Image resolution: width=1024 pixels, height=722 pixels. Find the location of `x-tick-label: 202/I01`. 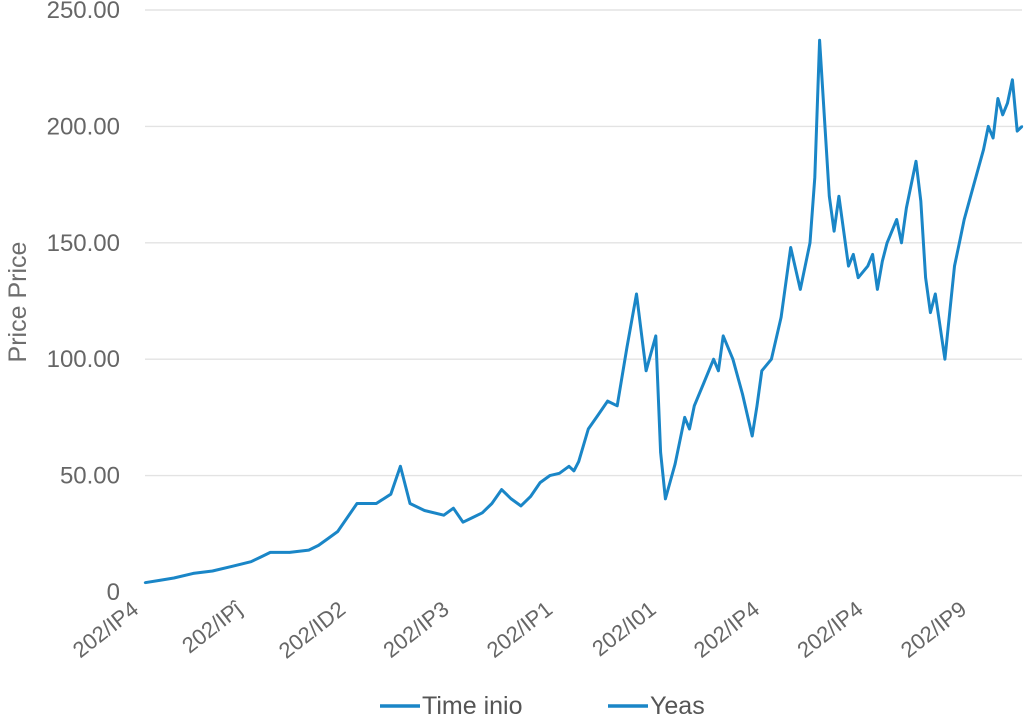

x-tick-label: 202/I01 is located at coordinates (623, 628).